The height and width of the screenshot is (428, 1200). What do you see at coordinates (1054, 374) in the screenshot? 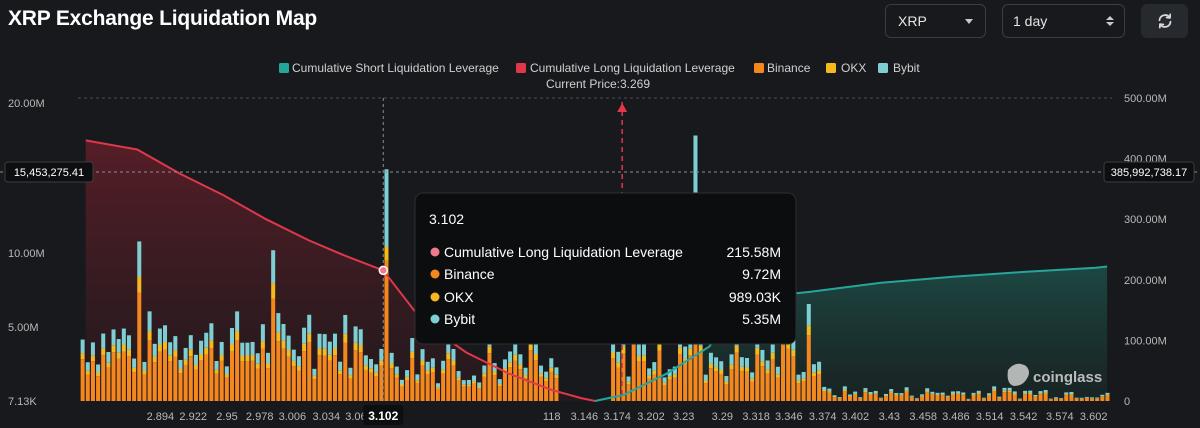
I see `coinglass-watermark: coinglass` at bounding box center [1054, 374].